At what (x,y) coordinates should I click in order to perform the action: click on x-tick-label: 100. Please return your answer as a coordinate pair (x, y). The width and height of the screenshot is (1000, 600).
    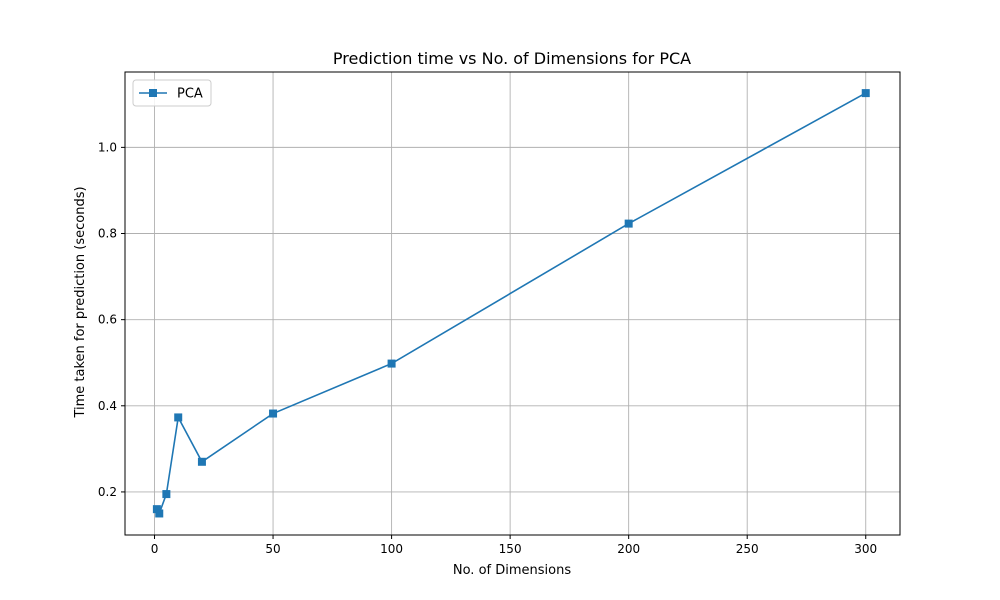
    Looking at the image, I should click on (391, 549).